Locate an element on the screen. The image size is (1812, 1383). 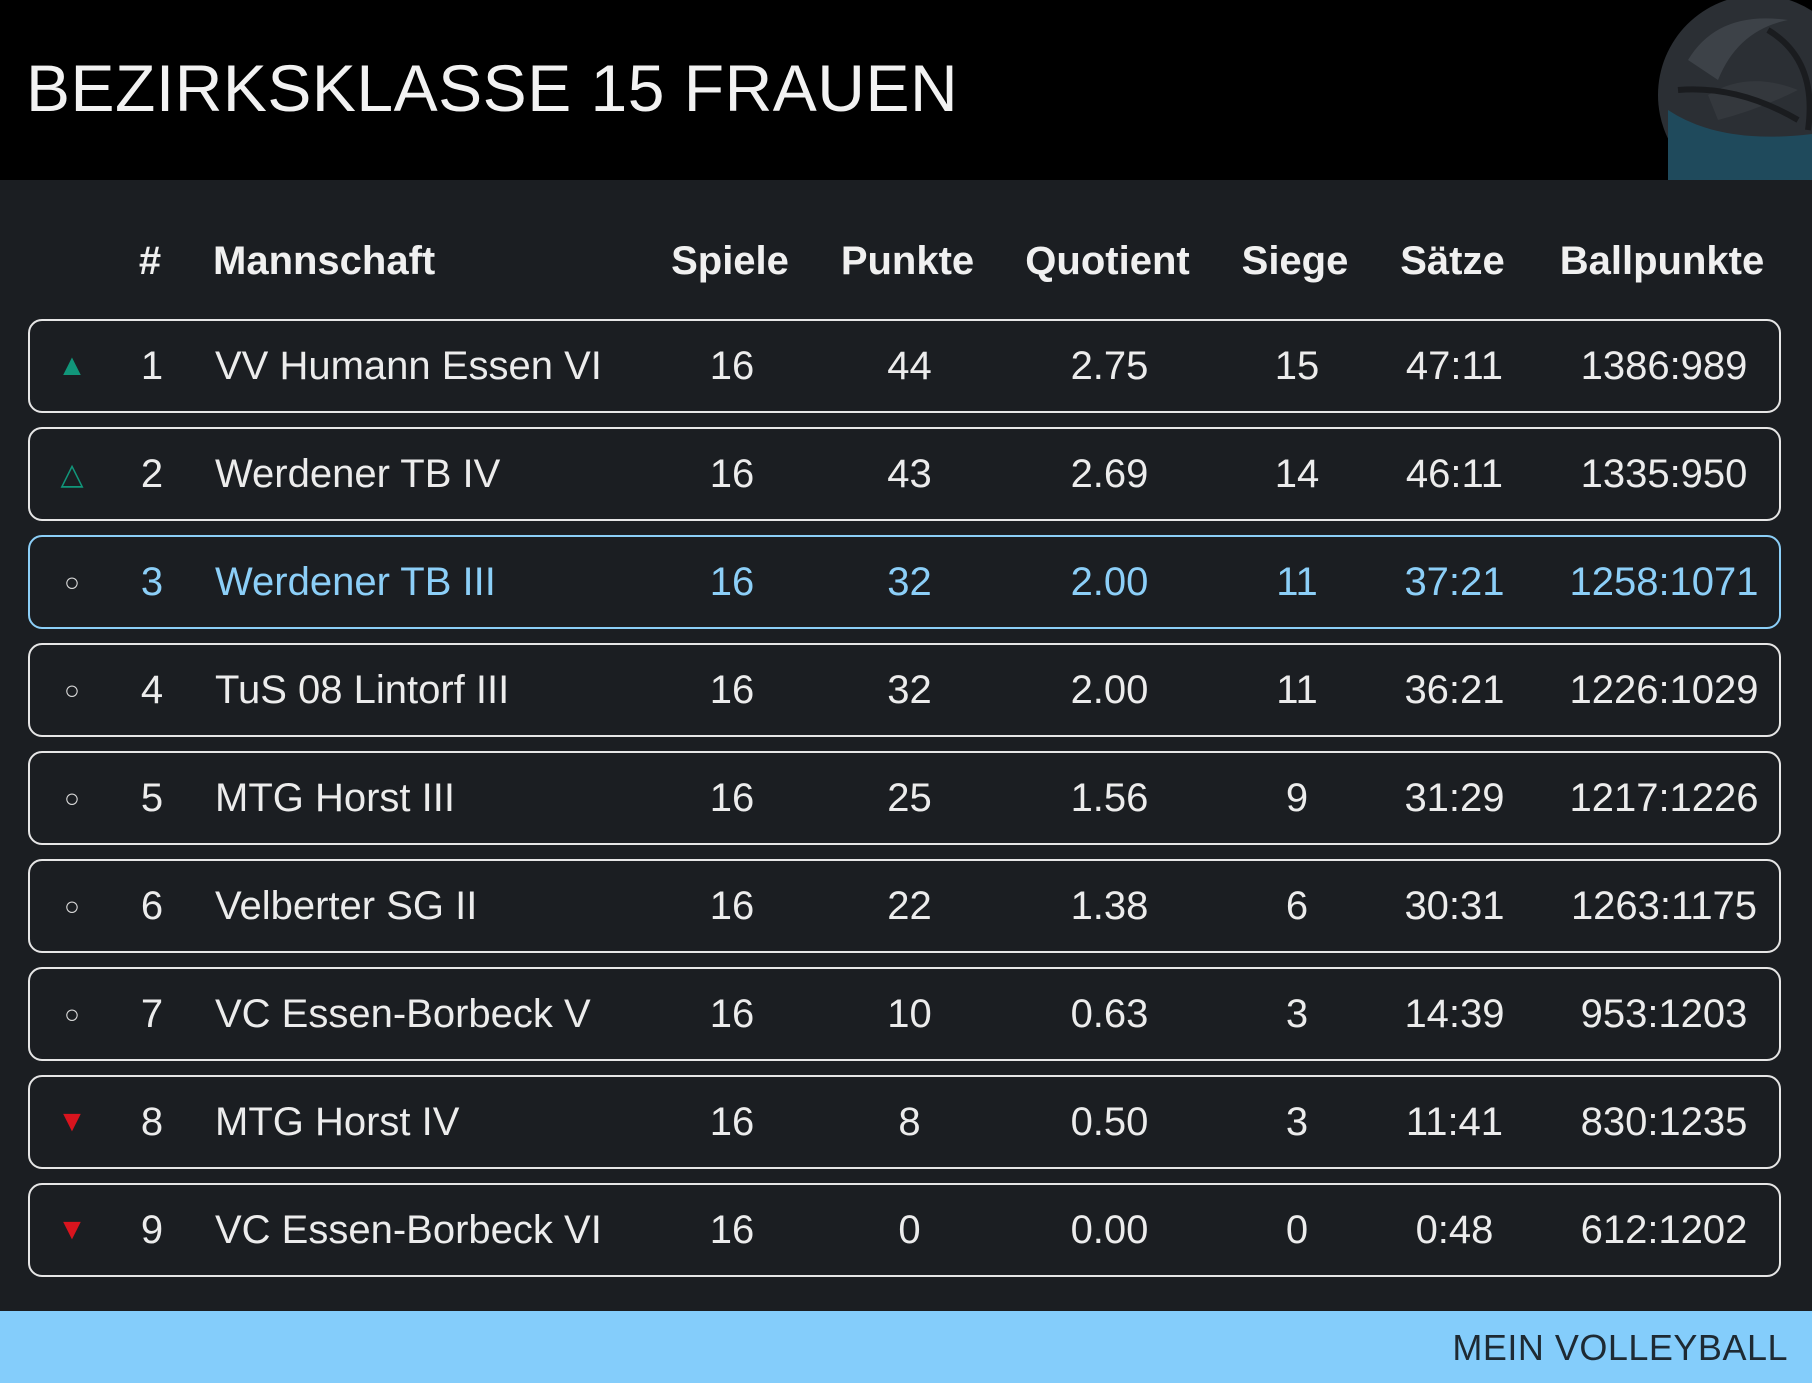
points-cell: 0 is located at coordinates (909, 1229).